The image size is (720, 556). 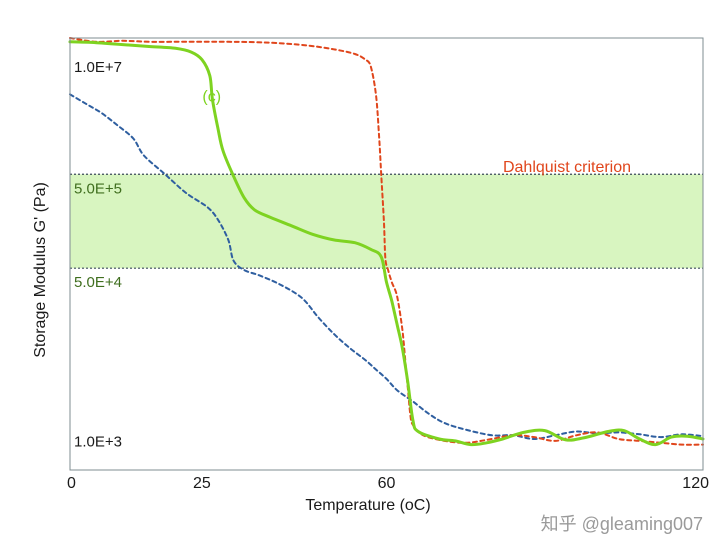 What do you see at coordinates (622, 524) in the screenshot?
I see `watermark: 知乎 @gleaming007` at bounding box center [622, 524].